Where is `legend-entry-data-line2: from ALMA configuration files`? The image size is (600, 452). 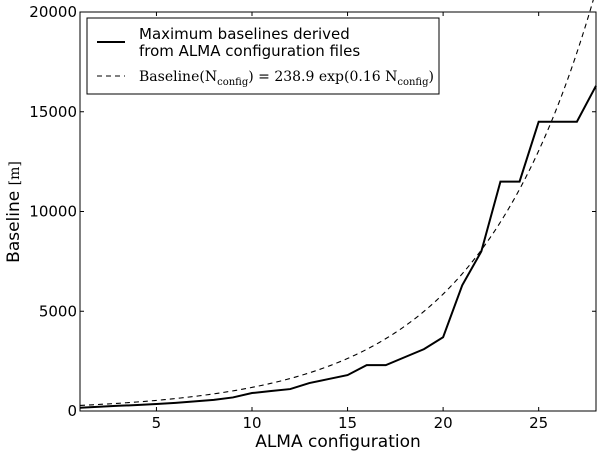 legend-entry-data-line2: from ALMA configuration files is located at coordinates (249, 51).